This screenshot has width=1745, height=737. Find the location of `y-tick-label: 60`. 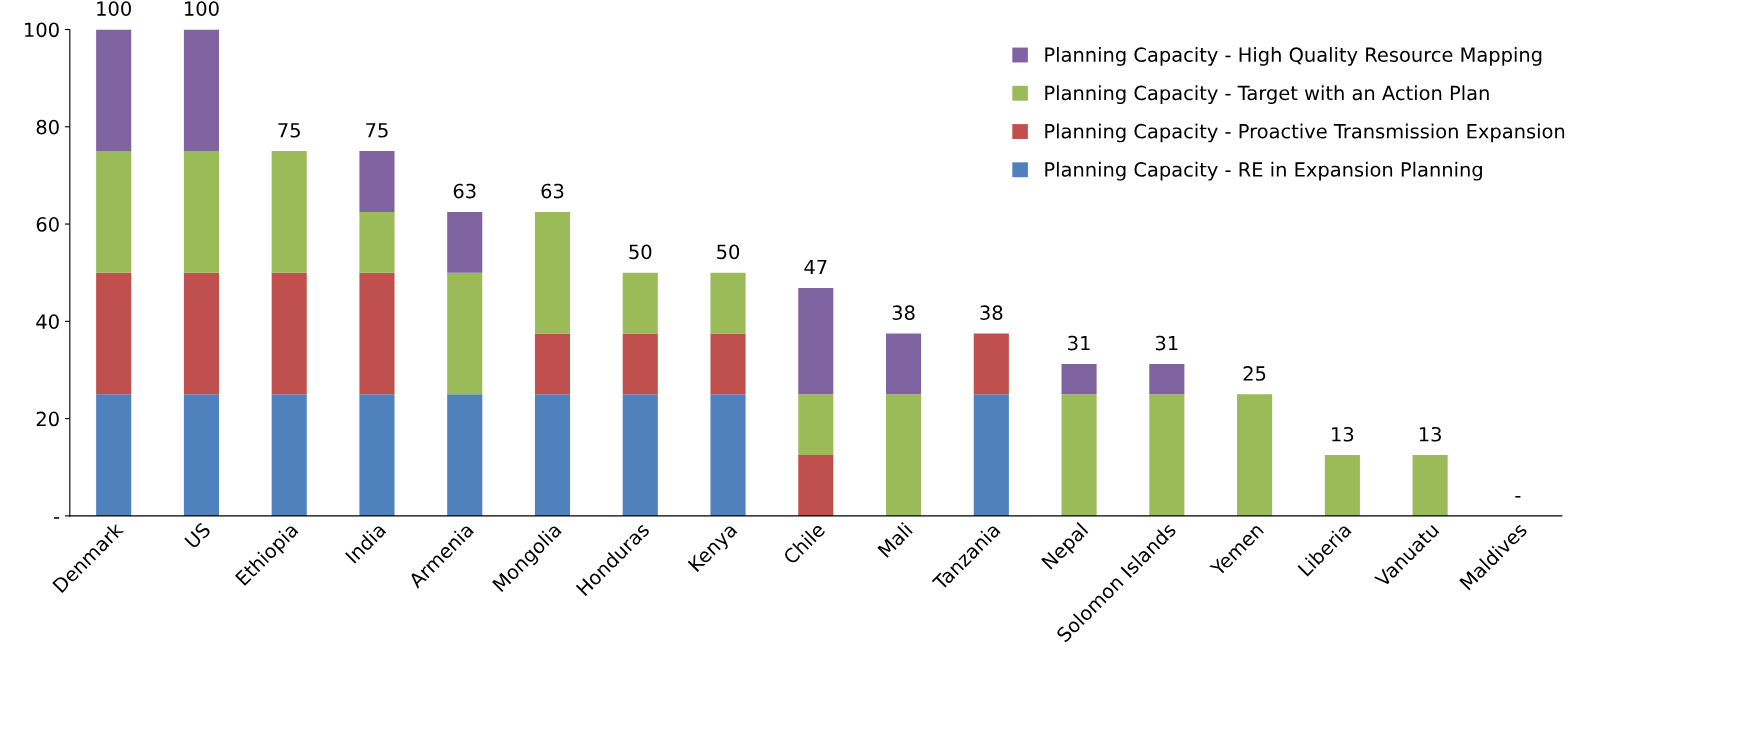

y-tick-label: 60 is located at coordinates (47, 224).